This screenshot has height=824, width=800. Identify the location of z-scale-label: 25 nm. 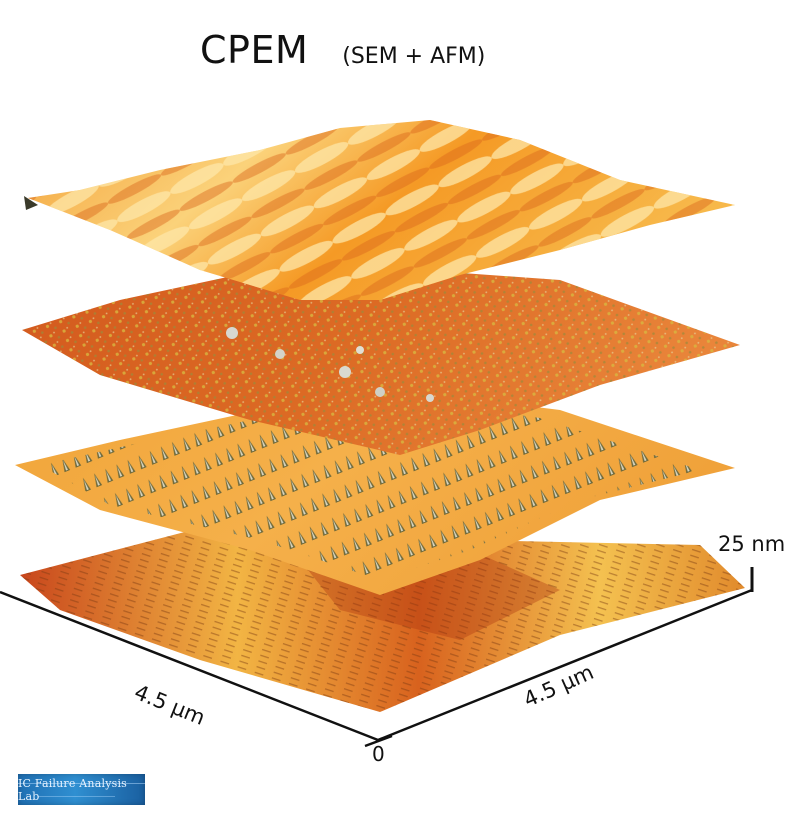
(752, 544).